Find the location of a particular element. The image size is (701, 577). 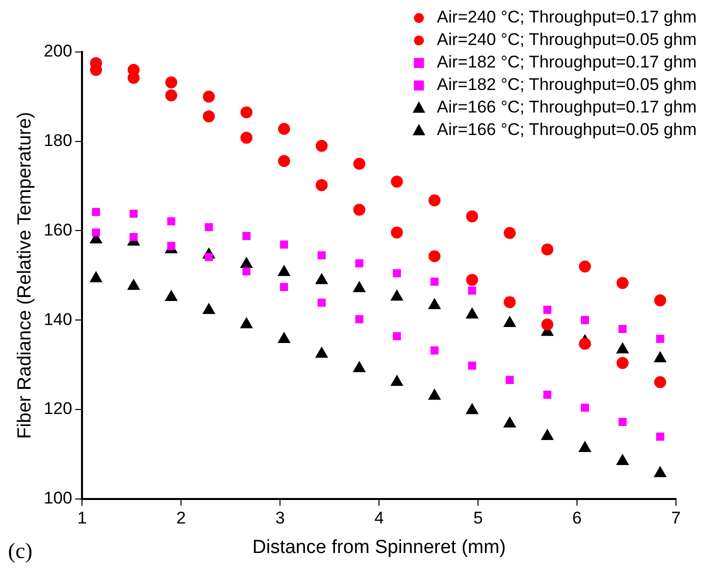

legend-label: Air=166 °C; Throughput=0.17 ghm is located at coordinates (566, 107).